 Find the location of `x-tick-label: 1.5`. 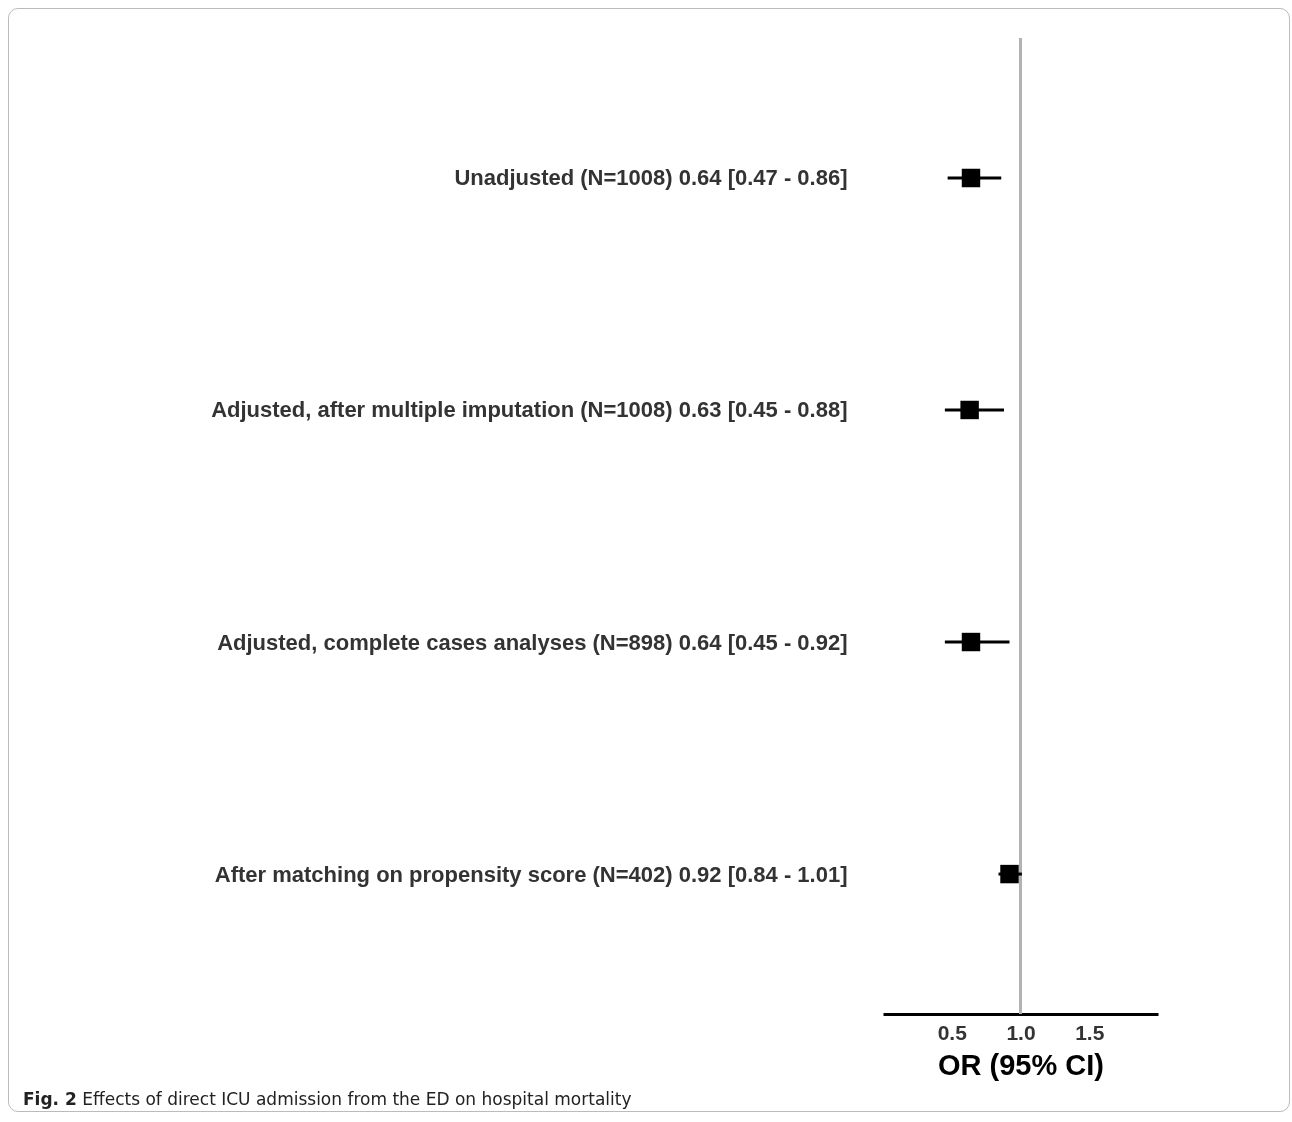

x-tick-label: 1.5 is located at coordinates (1090, 1032).